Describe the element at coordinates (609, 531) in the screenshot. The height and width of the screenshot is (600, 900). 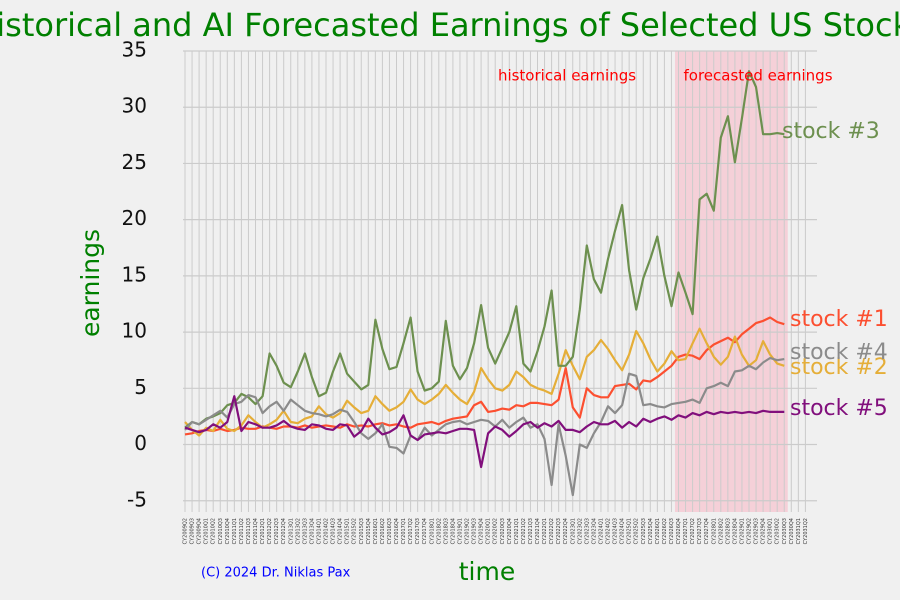
I see `x-tick-label: CY2024Q2` at that location.